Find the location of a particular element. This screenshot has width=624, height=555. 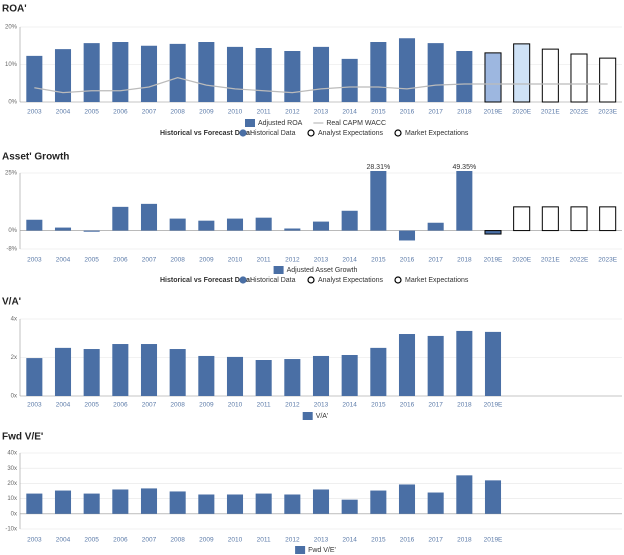

y-tick-label: 10x is located at coordinates (12, 499).